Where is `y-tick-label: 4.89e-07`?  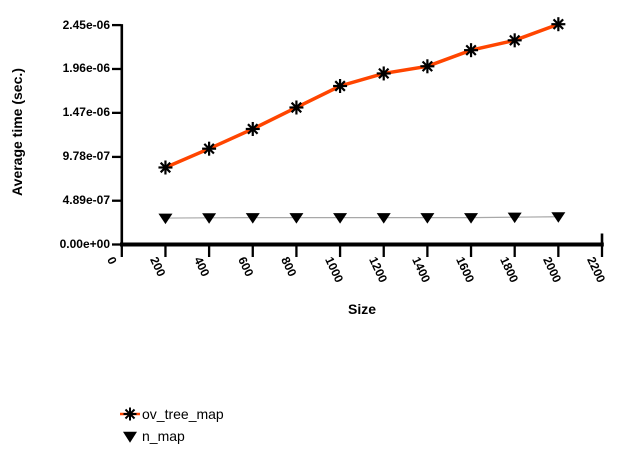 y-tick-label: 4.89e-07 is located at coordinates (86, 200).